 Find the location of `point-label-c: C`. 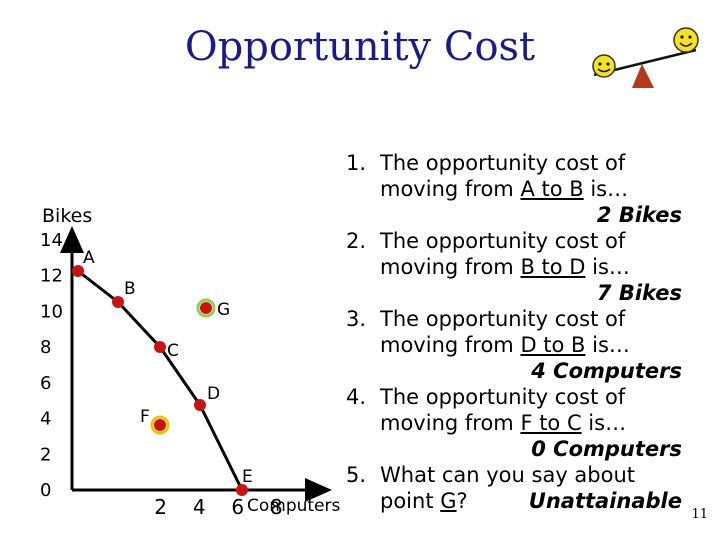

point-label-c: C is located at coordinates (173, 351).